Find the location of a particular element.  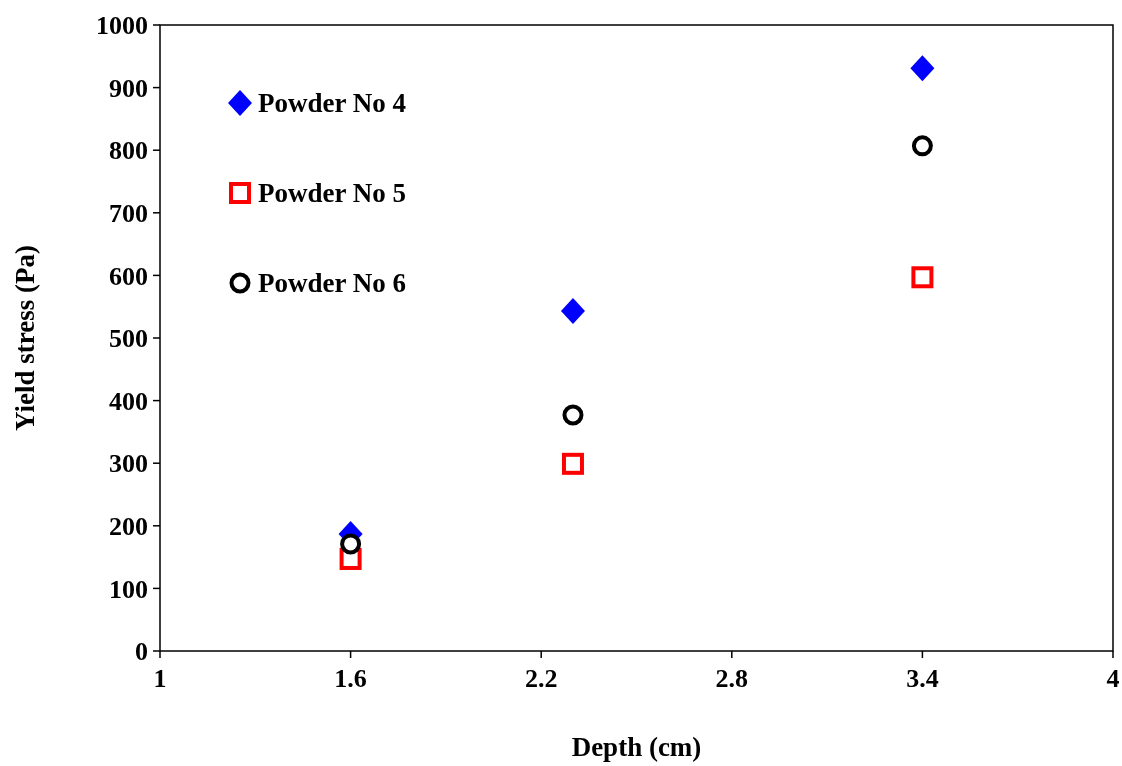

y-tick-label: 700 is located at coordinates (128, 213).